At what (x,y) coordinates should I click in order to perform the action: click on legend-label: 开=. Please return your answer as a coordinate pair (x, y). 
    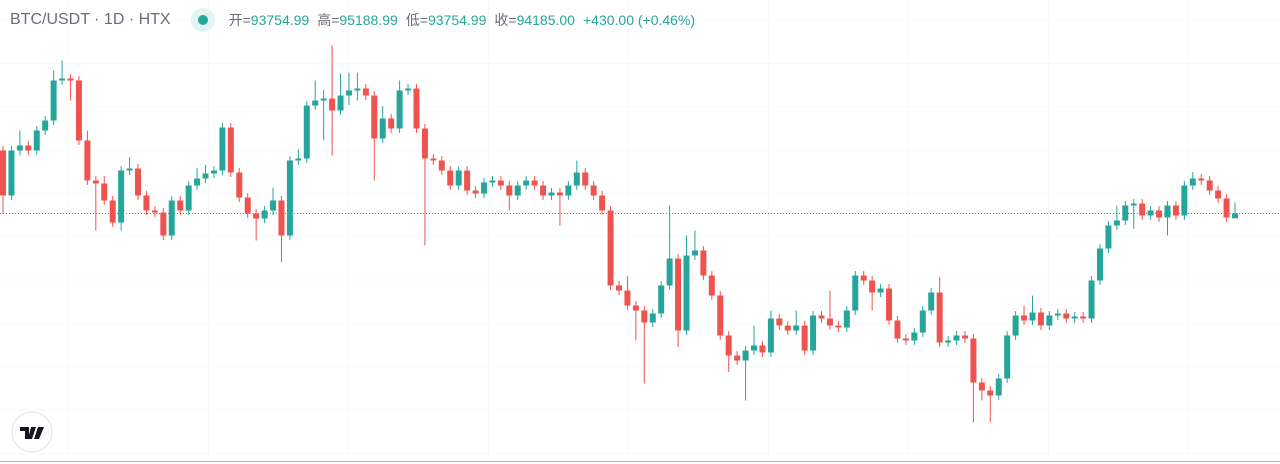
    Looking at the image, I should click on (239, 20).